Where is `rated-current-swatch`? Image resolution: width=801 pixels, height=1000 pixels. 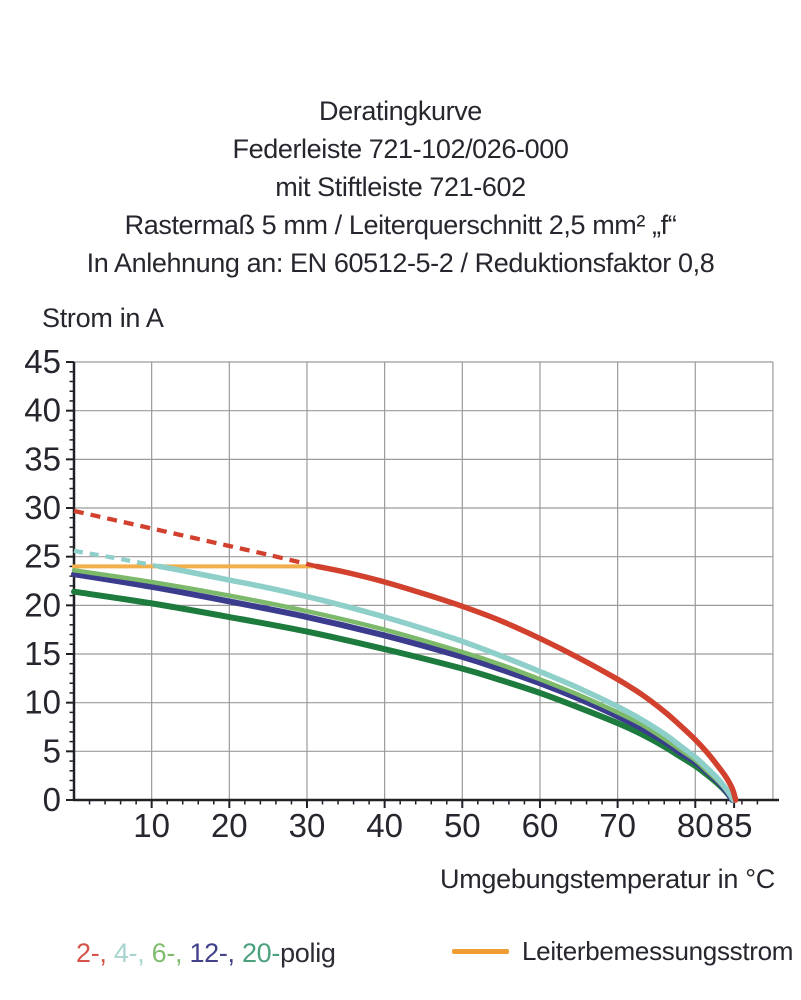 rated-current-swatch is located at coordinates (480, 951).